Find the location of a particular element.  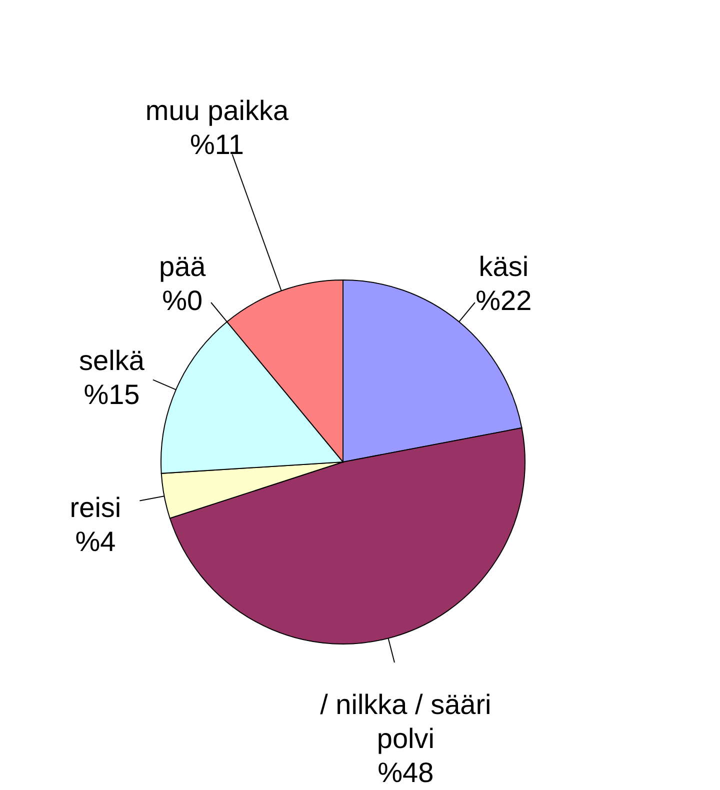

slice-label: reisi is located at coordinates (96, 508).